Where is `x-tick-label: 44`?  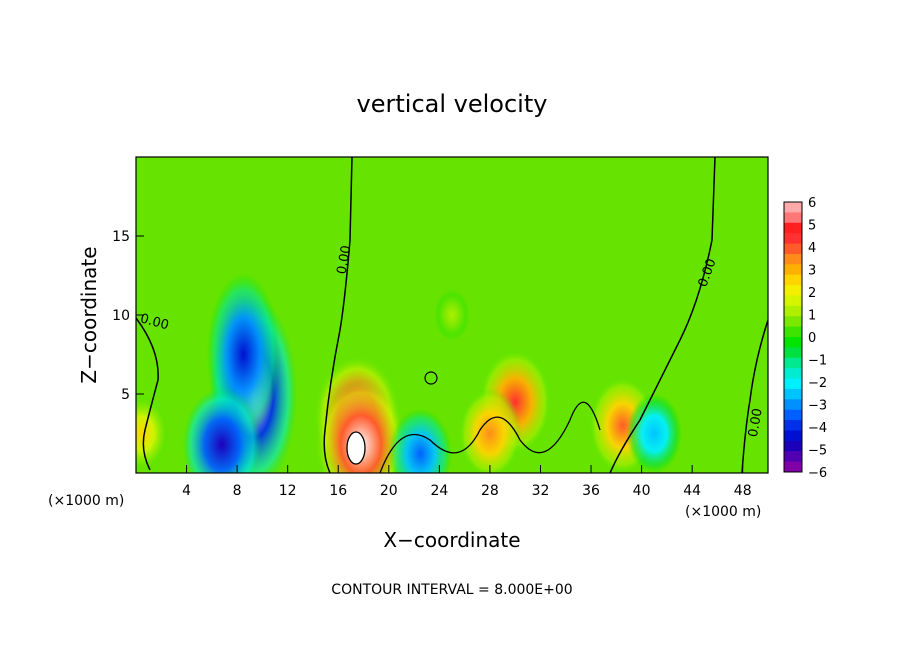
x-tick-label: 44 is located at coordinates (692, 491).